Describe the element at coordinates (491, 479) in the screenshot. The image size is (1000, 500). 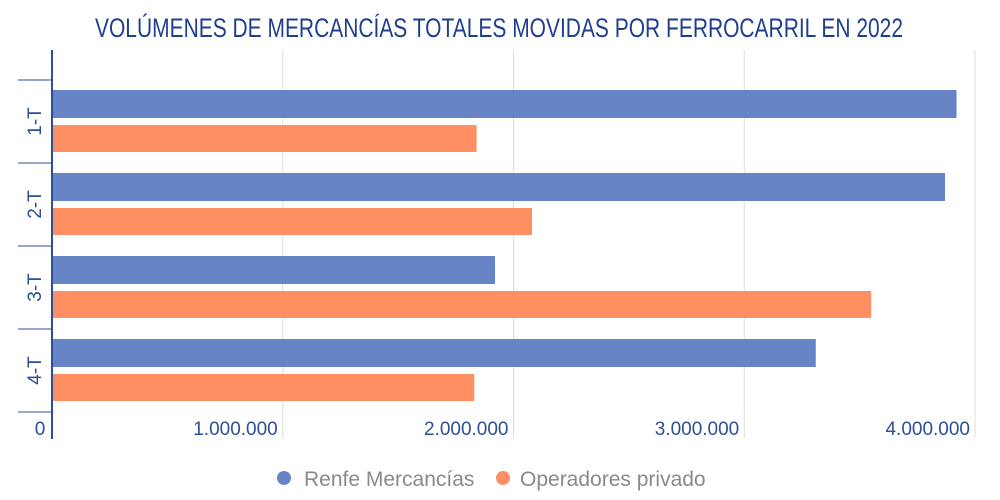
I see `legend: Renfe Mercancías Operadores privado` at that location.